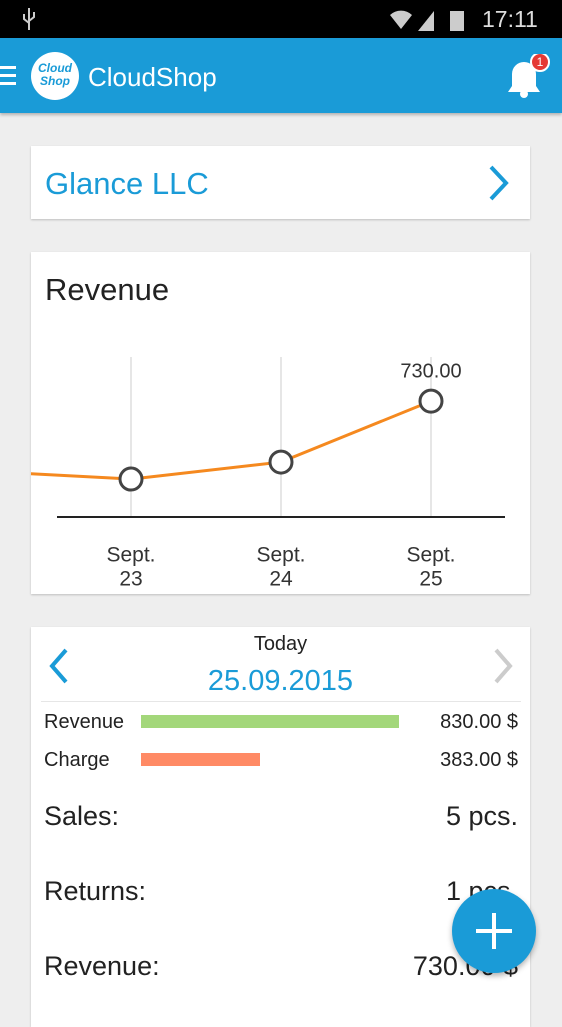 This screenshot has height=1027, width=562. Describe the element at coordinates (510, 19) in the screenshot. I see `clock: 17:11` at that location.